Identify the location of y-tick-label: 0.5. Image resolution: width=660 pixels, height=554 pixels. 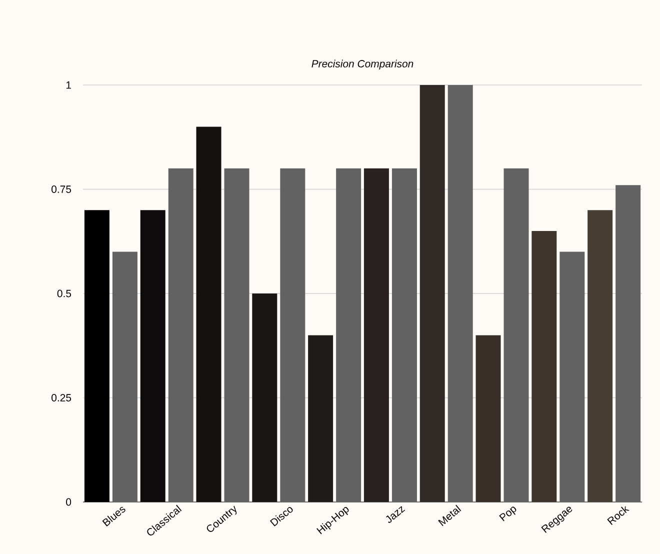
(64, 294).